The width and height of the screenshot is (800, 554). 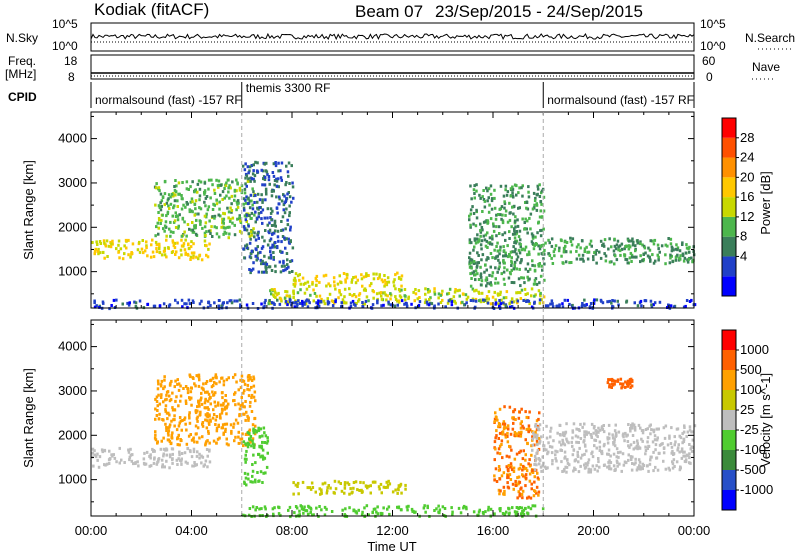 I want to click on colorbar-frame, so click(x=729, y=420).